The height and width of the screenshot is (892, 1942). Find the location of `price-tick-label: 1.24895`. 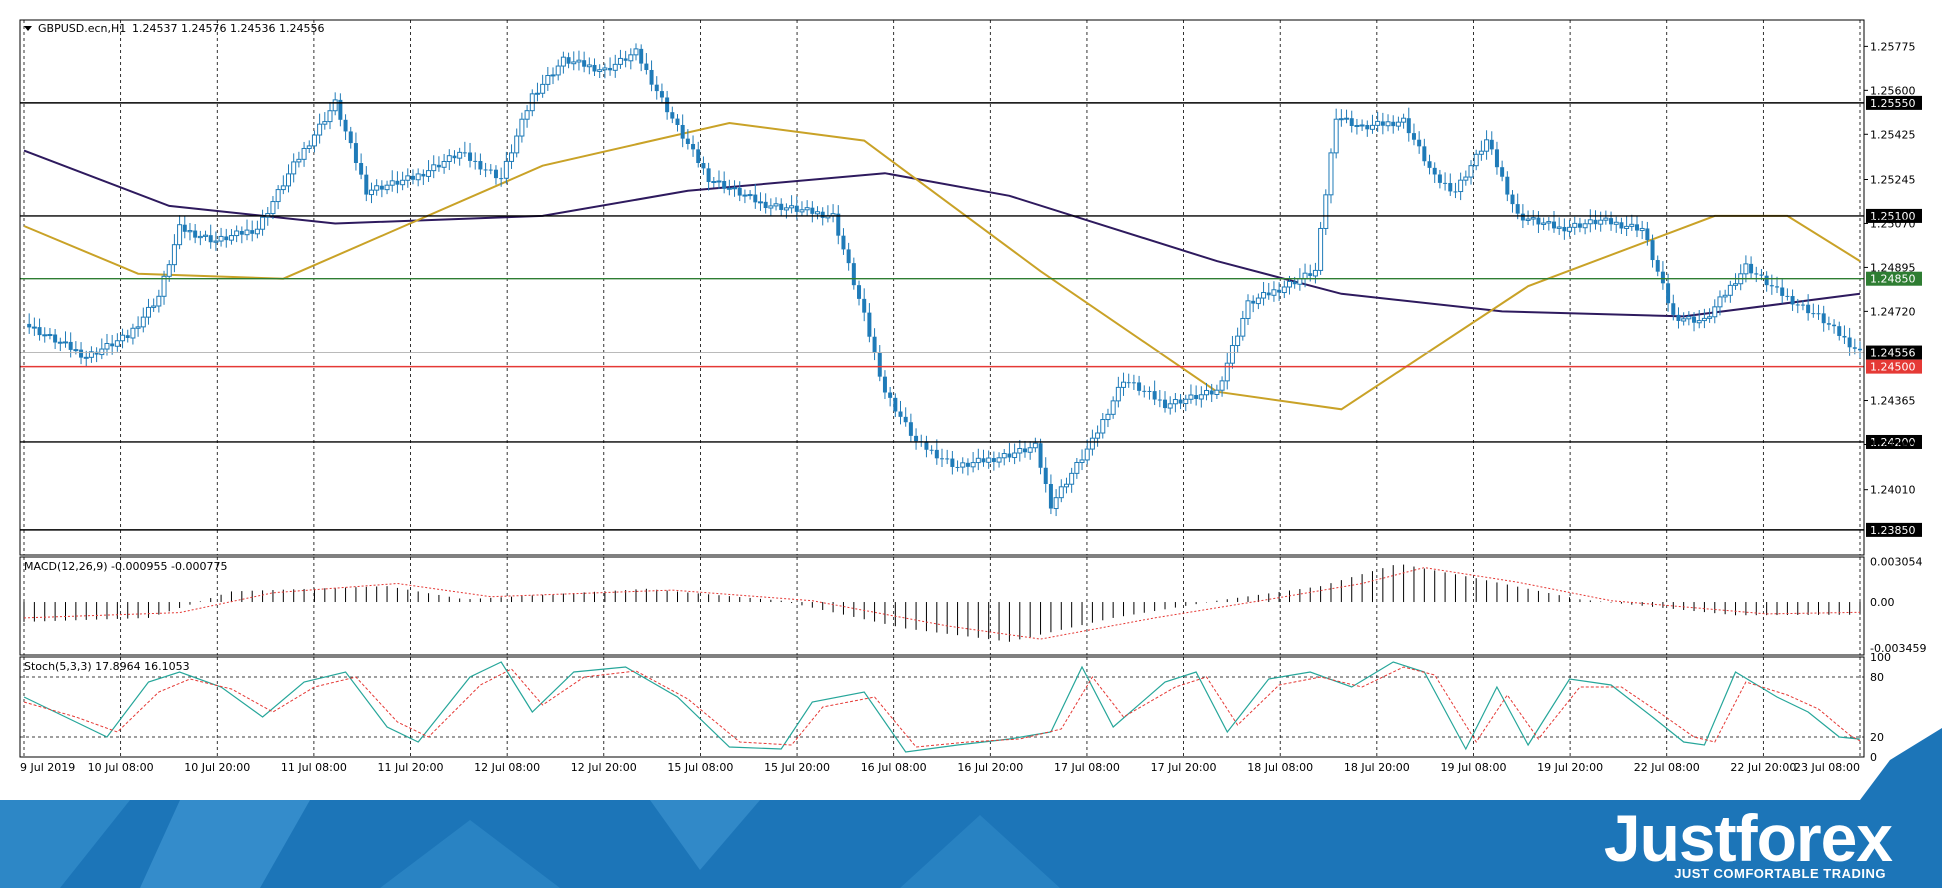

price-tick-label: 1.24895 is located at coordinates (1893, 267).